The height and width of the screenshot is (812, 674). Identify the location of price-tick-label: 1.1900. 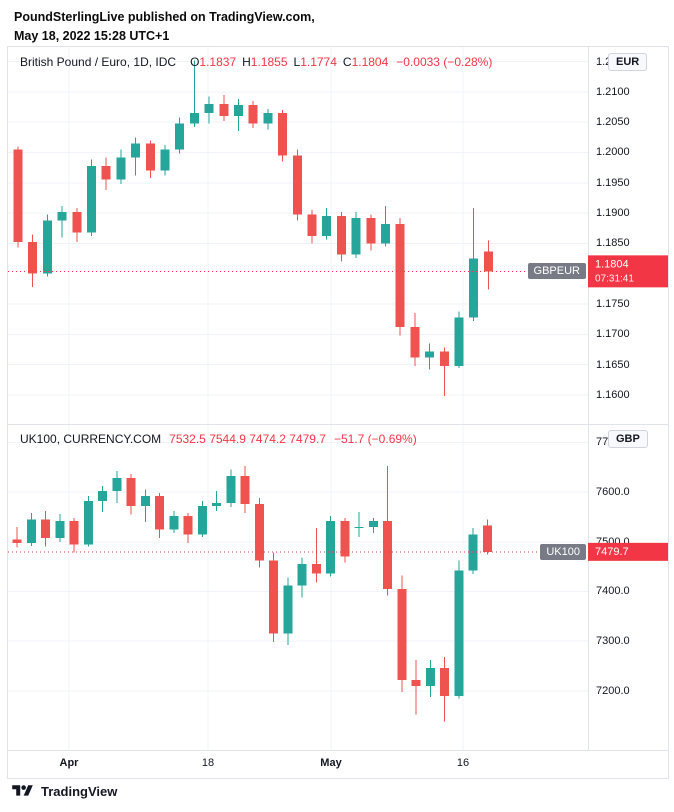
(613, 213).